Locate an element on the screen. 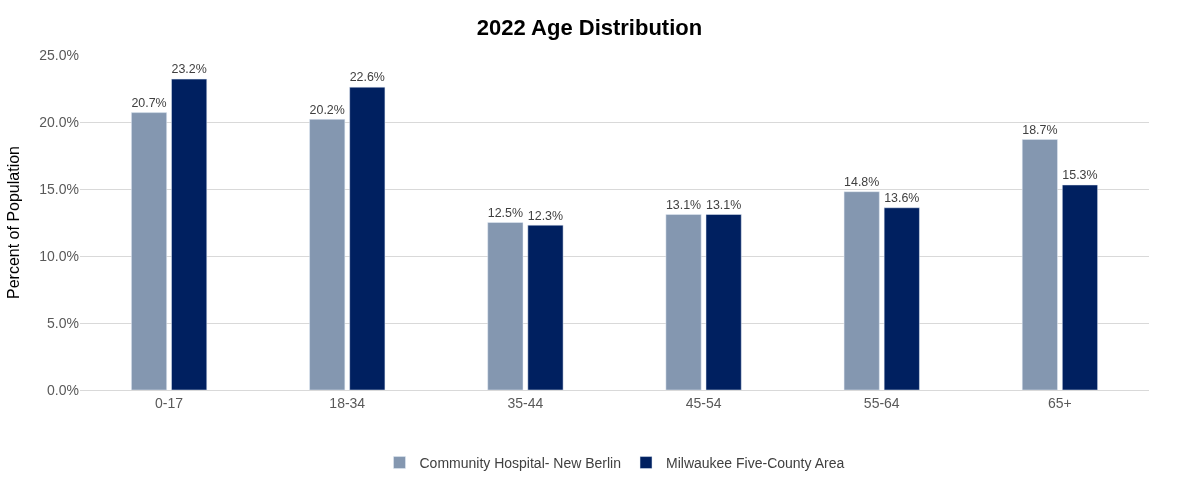 The image size is (1179, 491). x-tick-label: 65+ is located at coordinates (1060, 402).